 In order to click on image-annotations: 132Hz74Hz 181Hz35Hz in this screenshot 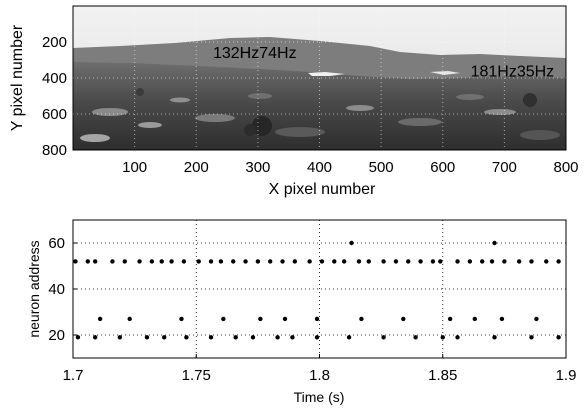, I will do `click(383, 63)`.